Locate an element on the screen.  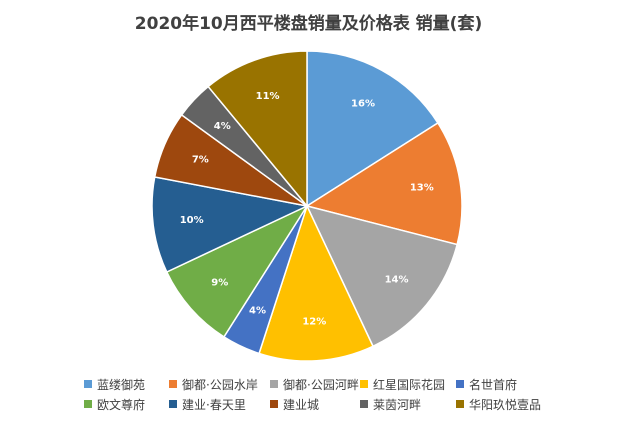
slice-data-label: 7% is located at coordinates (200, 159).